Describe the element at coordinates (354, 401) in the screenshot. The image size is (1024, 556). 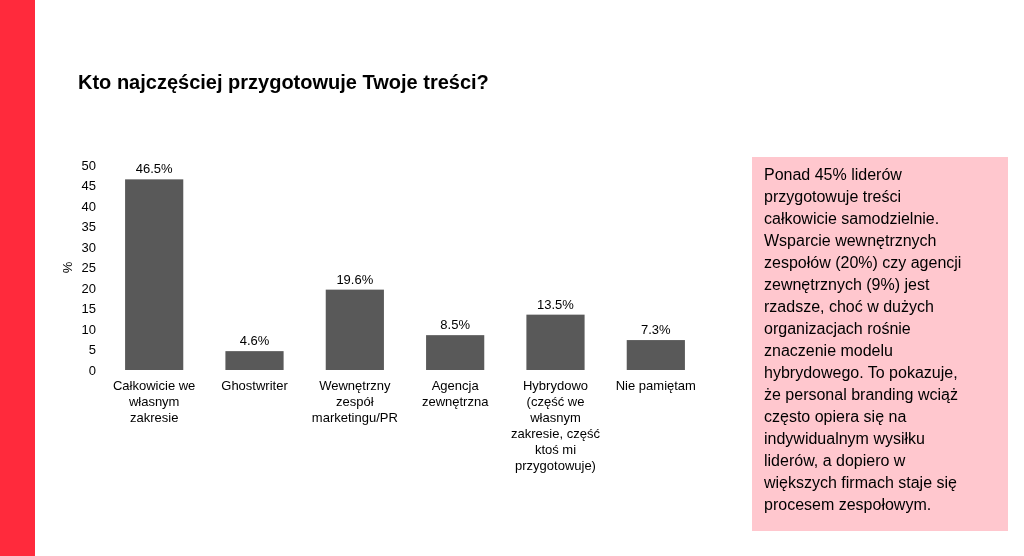
I see `x-tick-label: Wewnętrzny zespół marketingu/PR` at that location.